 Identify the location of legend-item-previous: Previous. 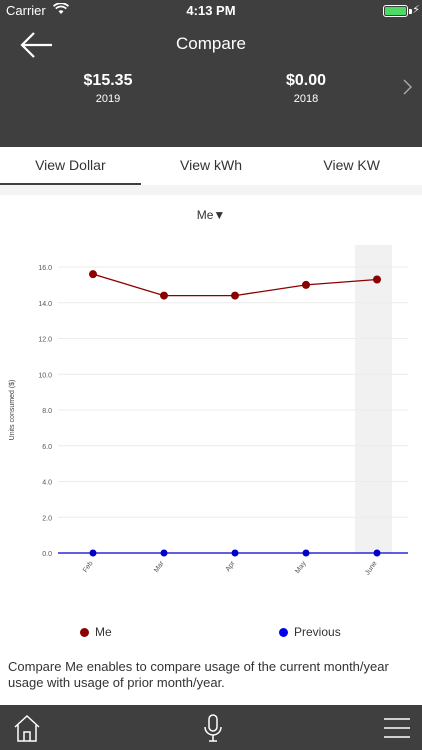
(310, 632).